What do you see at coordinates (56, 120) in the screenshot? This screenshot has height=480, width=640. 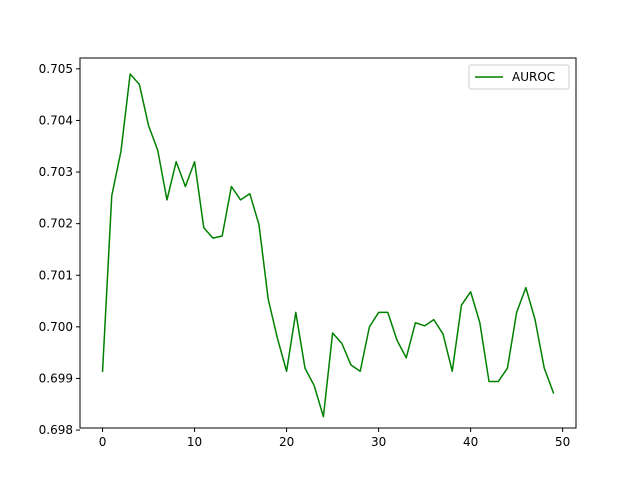 I see `y-tick-label: 0.704` at bounding box center [56, 120].